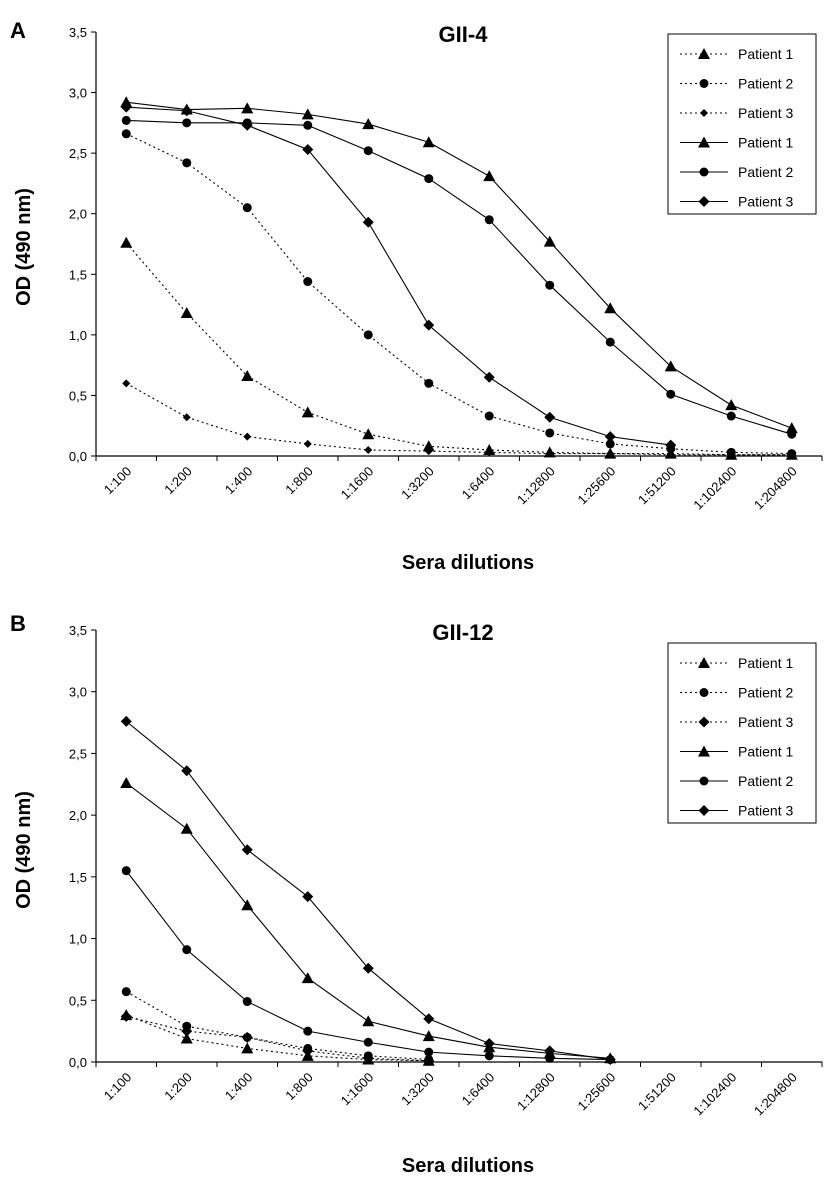 The image size is (836, 1181). I want to click on y-tick-label: 1,0, so click(78, 335).